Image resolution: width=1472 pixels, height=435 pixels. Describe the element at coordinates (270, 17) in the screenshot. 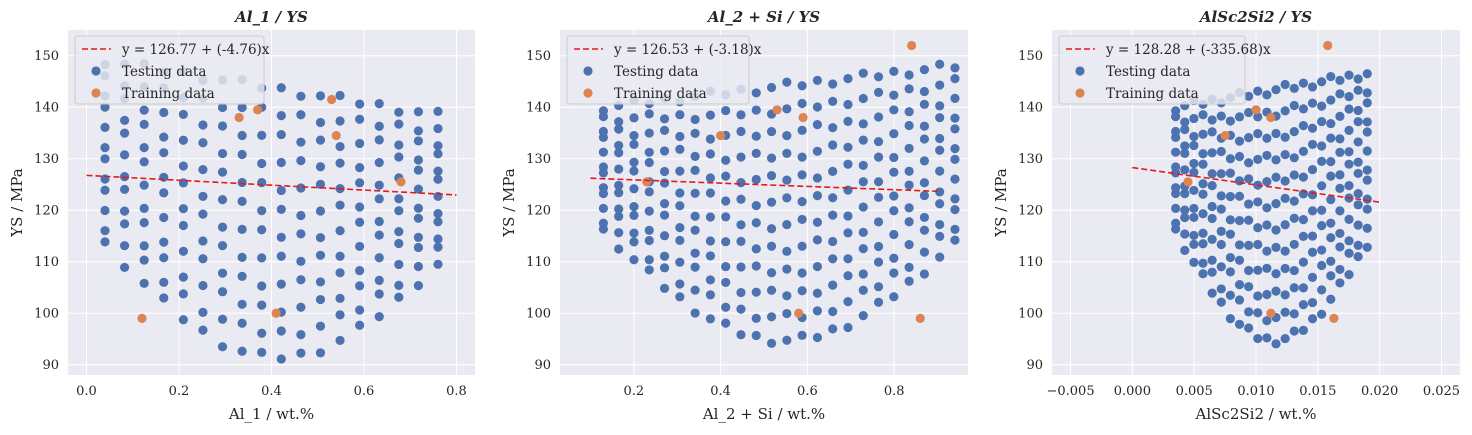

I see `chart-title: Al_1 / YS` at that location.